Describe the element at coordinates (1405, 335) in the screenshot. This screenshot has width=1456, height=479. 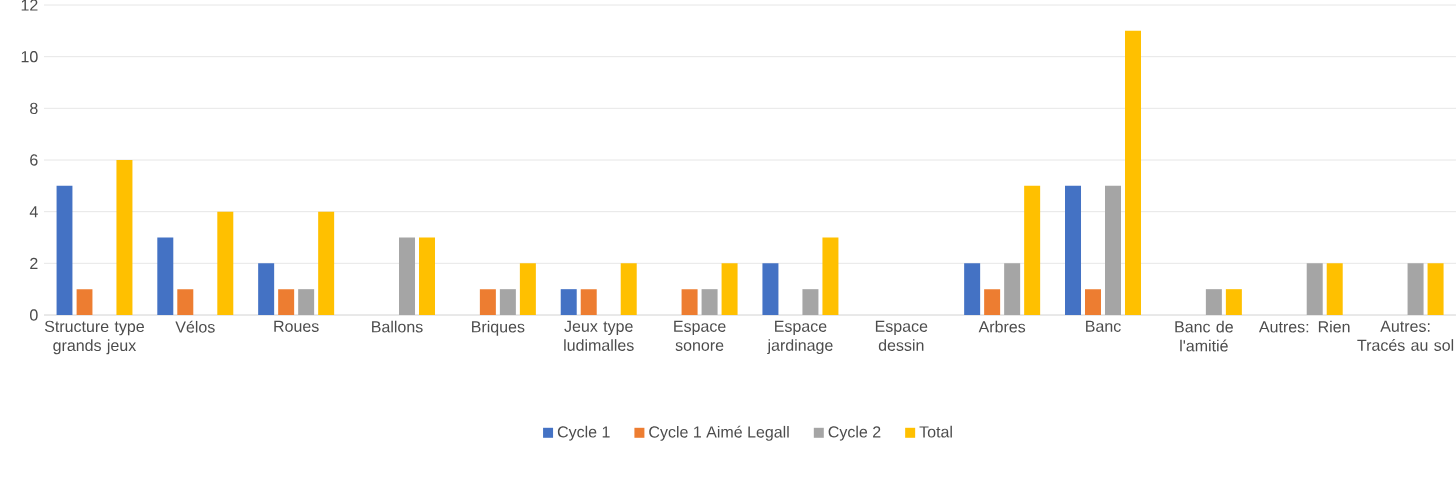
I see `x-tick-label: Autres: Tracés au sol` at that location.